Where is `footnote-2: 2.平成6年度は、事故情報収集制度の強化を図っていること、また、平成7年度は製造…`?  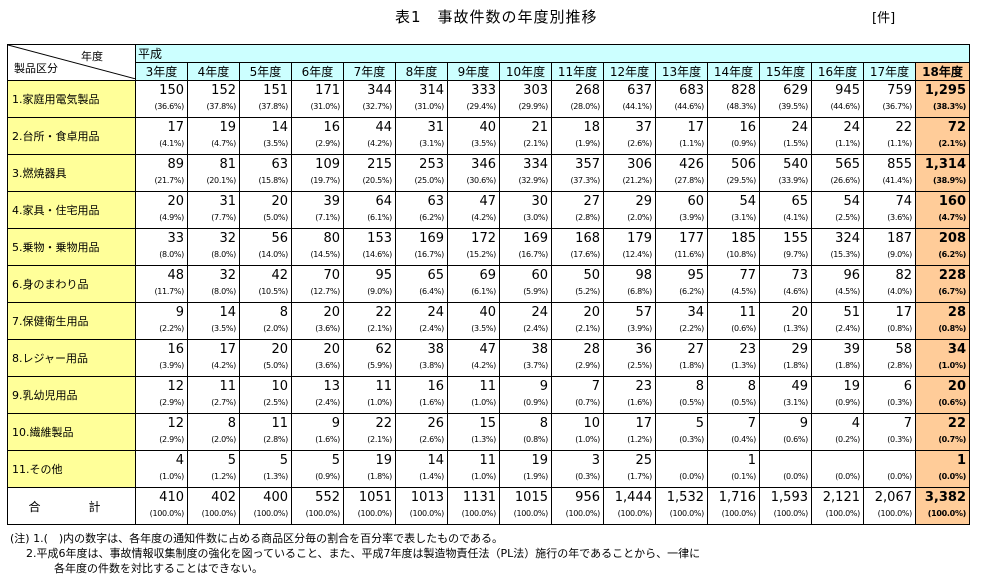
footnote-2: 2.平成6年度は、事故情報収集制度の強化を図っていること、また、平成7年度は製造… is located at coordinates (363, 553).